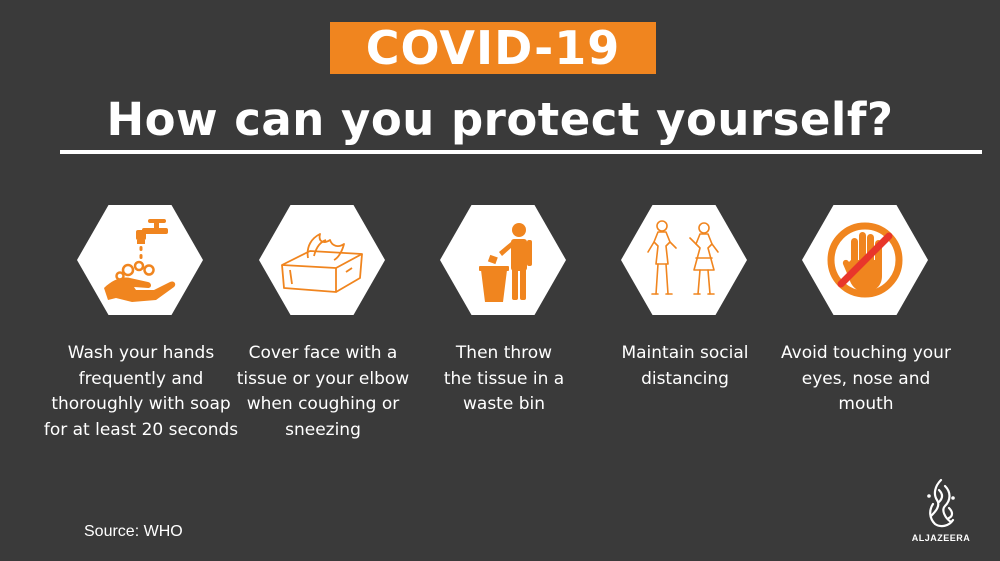  Describe the element at coordinates (866, 378) in the screenshot. I see `step-caption: Avoid touching your eyes, nose and mouth` at that location.